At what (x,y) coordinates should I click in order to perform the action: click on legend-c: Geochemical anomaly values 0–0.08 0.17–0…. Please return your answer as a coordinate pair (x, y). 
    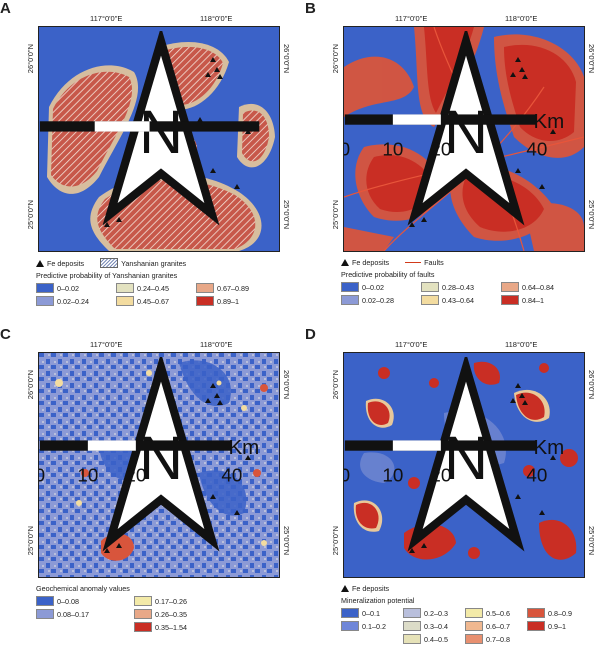
    Looking at the image, I should click on (163, 608).